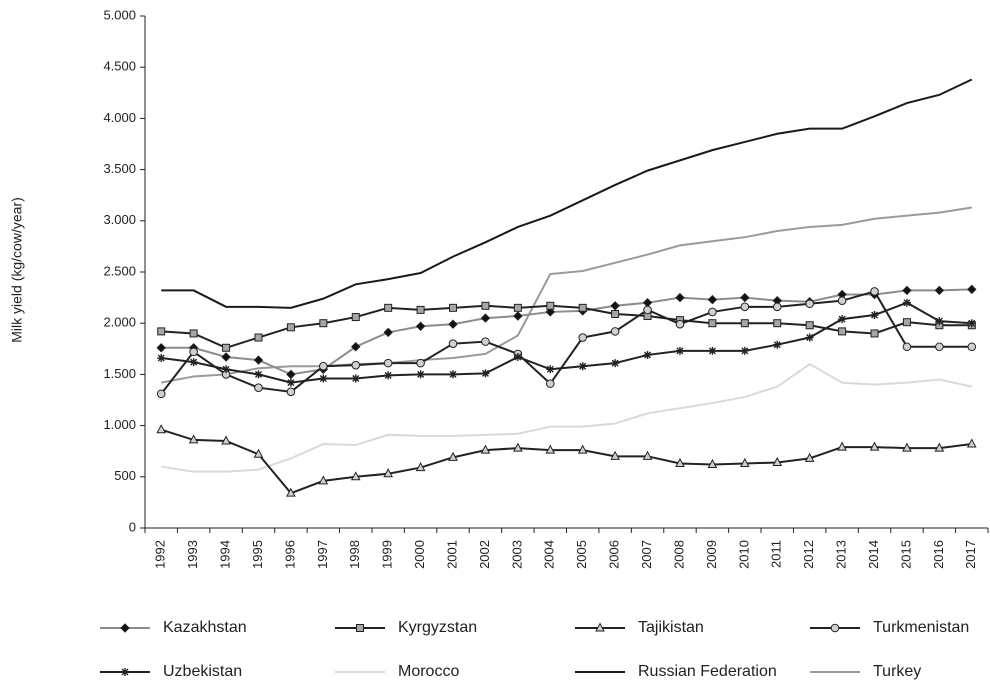  What do you see at coordinates (921, 627) in the screenshot?
I see `legend-label: Turkmenistan` at bounding box center [921, 627].